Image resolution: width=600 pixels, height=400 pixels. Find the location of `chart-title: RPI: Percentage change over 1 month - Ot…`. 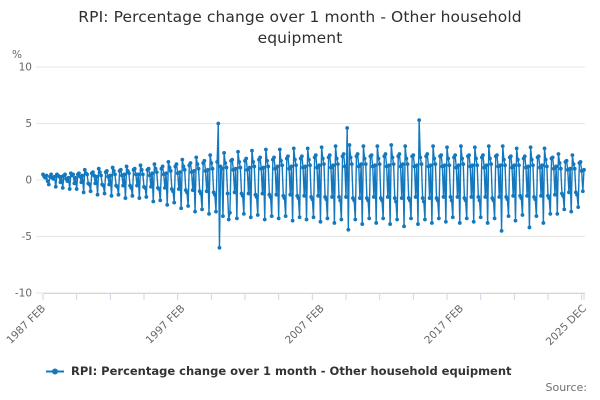

chart-title: RPI: Percentage change over 1 month - Ot… is located at coordinates (300, 27).